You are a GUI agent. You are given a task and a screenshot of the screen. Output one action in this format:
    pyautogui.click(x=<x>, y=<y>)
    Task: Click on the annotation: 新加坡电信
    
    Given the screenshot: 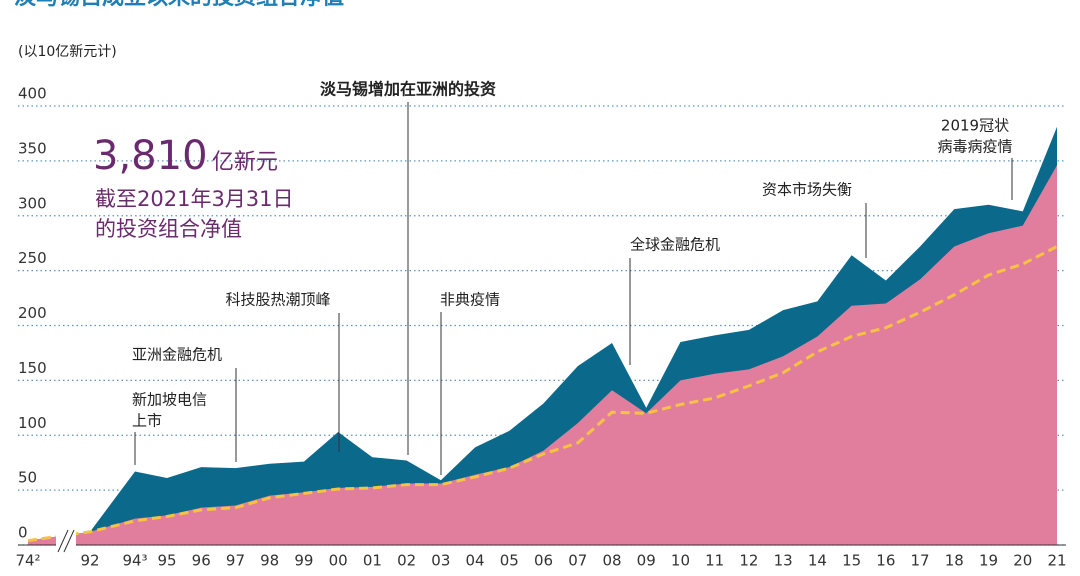 What is the action you would take?
    pyautogui.click(x=169, y=400)
    